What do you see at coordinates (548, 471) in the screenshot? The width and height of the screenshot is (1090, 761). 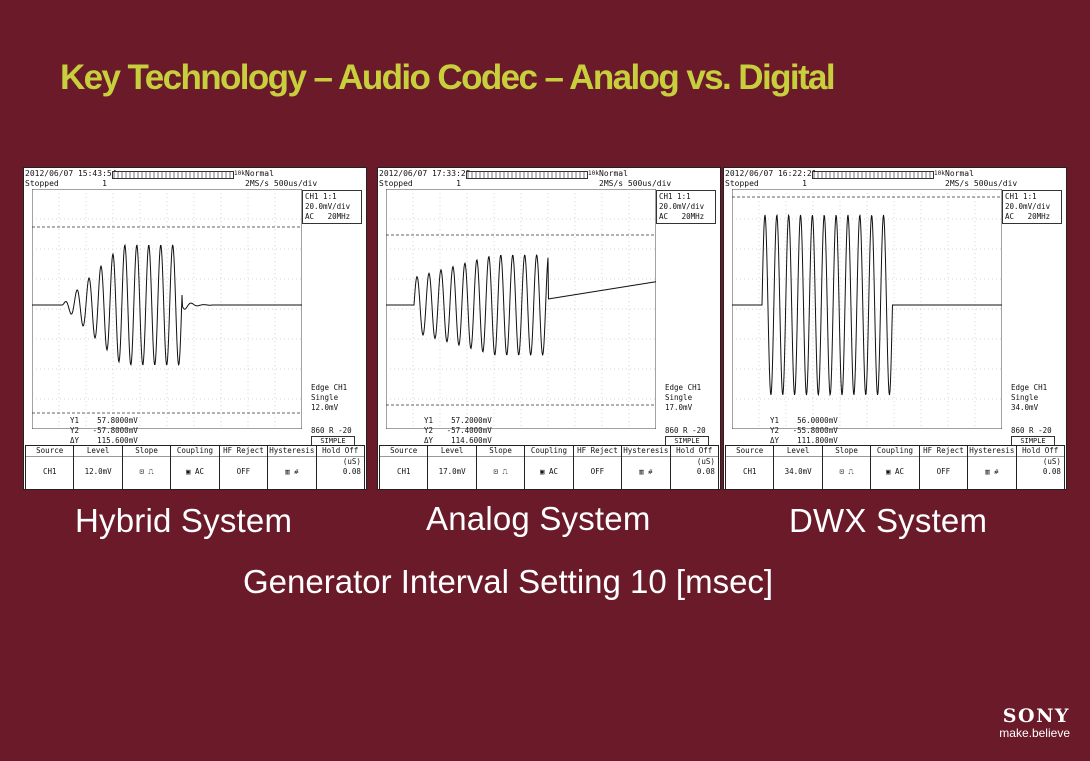 I see `coupling-value-row: ▣ AC` at bounding box center [548, 471].